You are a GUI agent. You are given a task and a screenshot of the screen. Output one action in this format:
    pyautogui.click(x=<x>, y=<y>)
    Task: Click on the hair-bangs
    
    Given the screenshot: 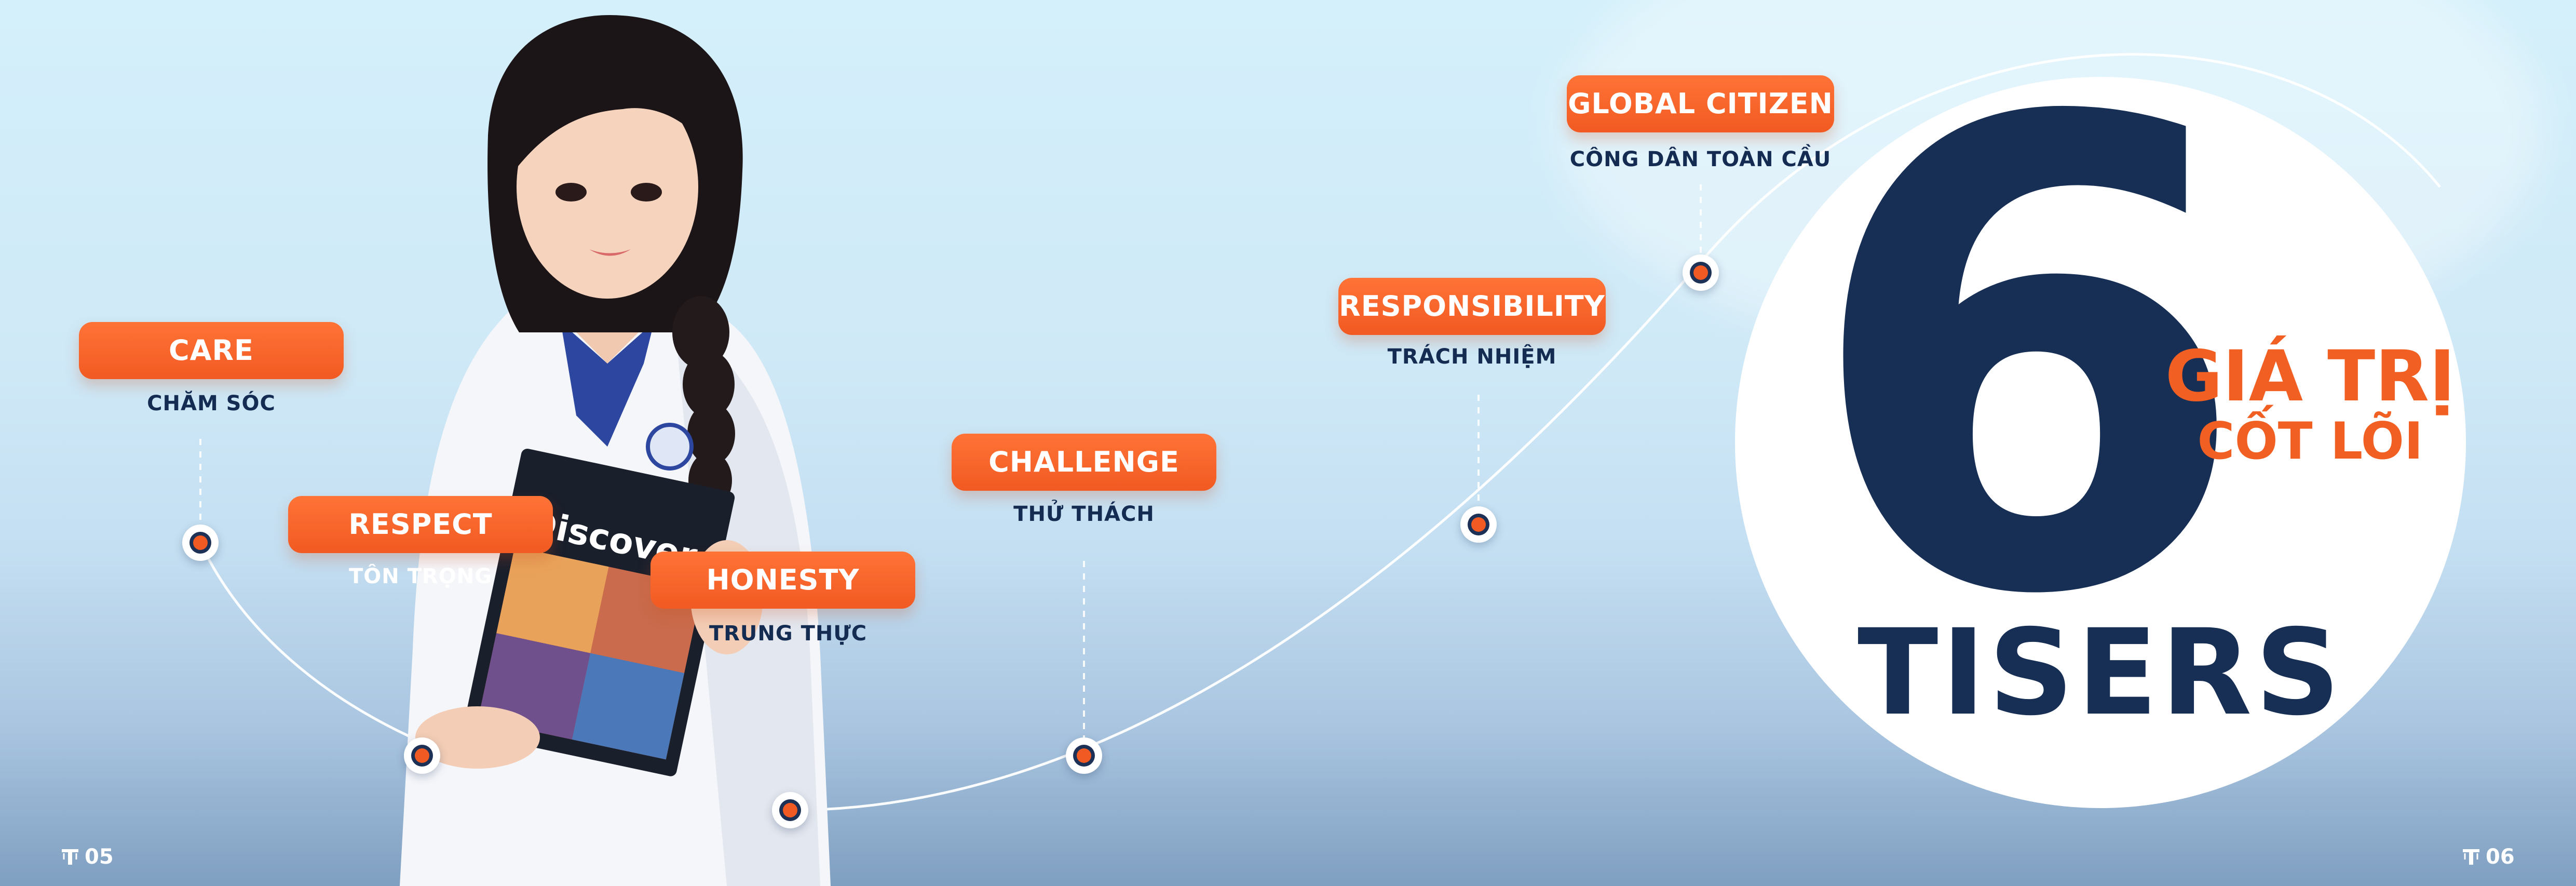 What is the action you would take?
    pyautogui.click(x=615, y=104)
    